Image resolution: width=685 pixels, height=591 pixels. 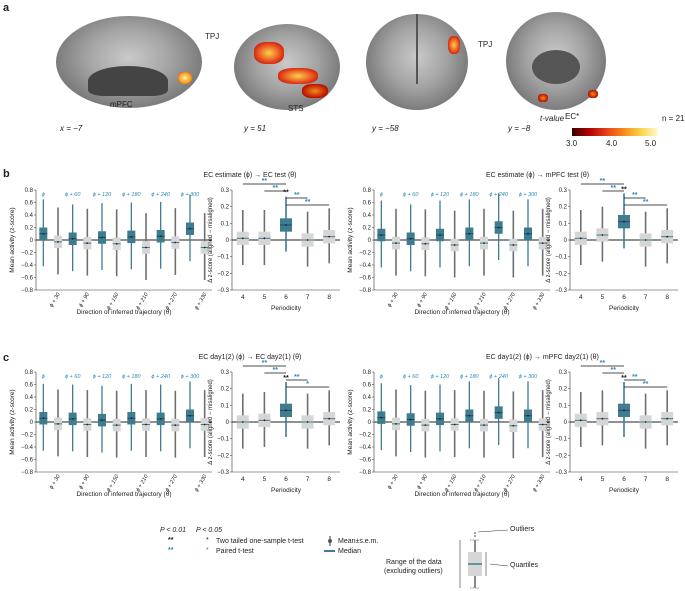 What do you see at coordinates (413, 571) in the screenshot?
I see `legend-excluding: (excluding outliers)` at bounding box center [413, 571].